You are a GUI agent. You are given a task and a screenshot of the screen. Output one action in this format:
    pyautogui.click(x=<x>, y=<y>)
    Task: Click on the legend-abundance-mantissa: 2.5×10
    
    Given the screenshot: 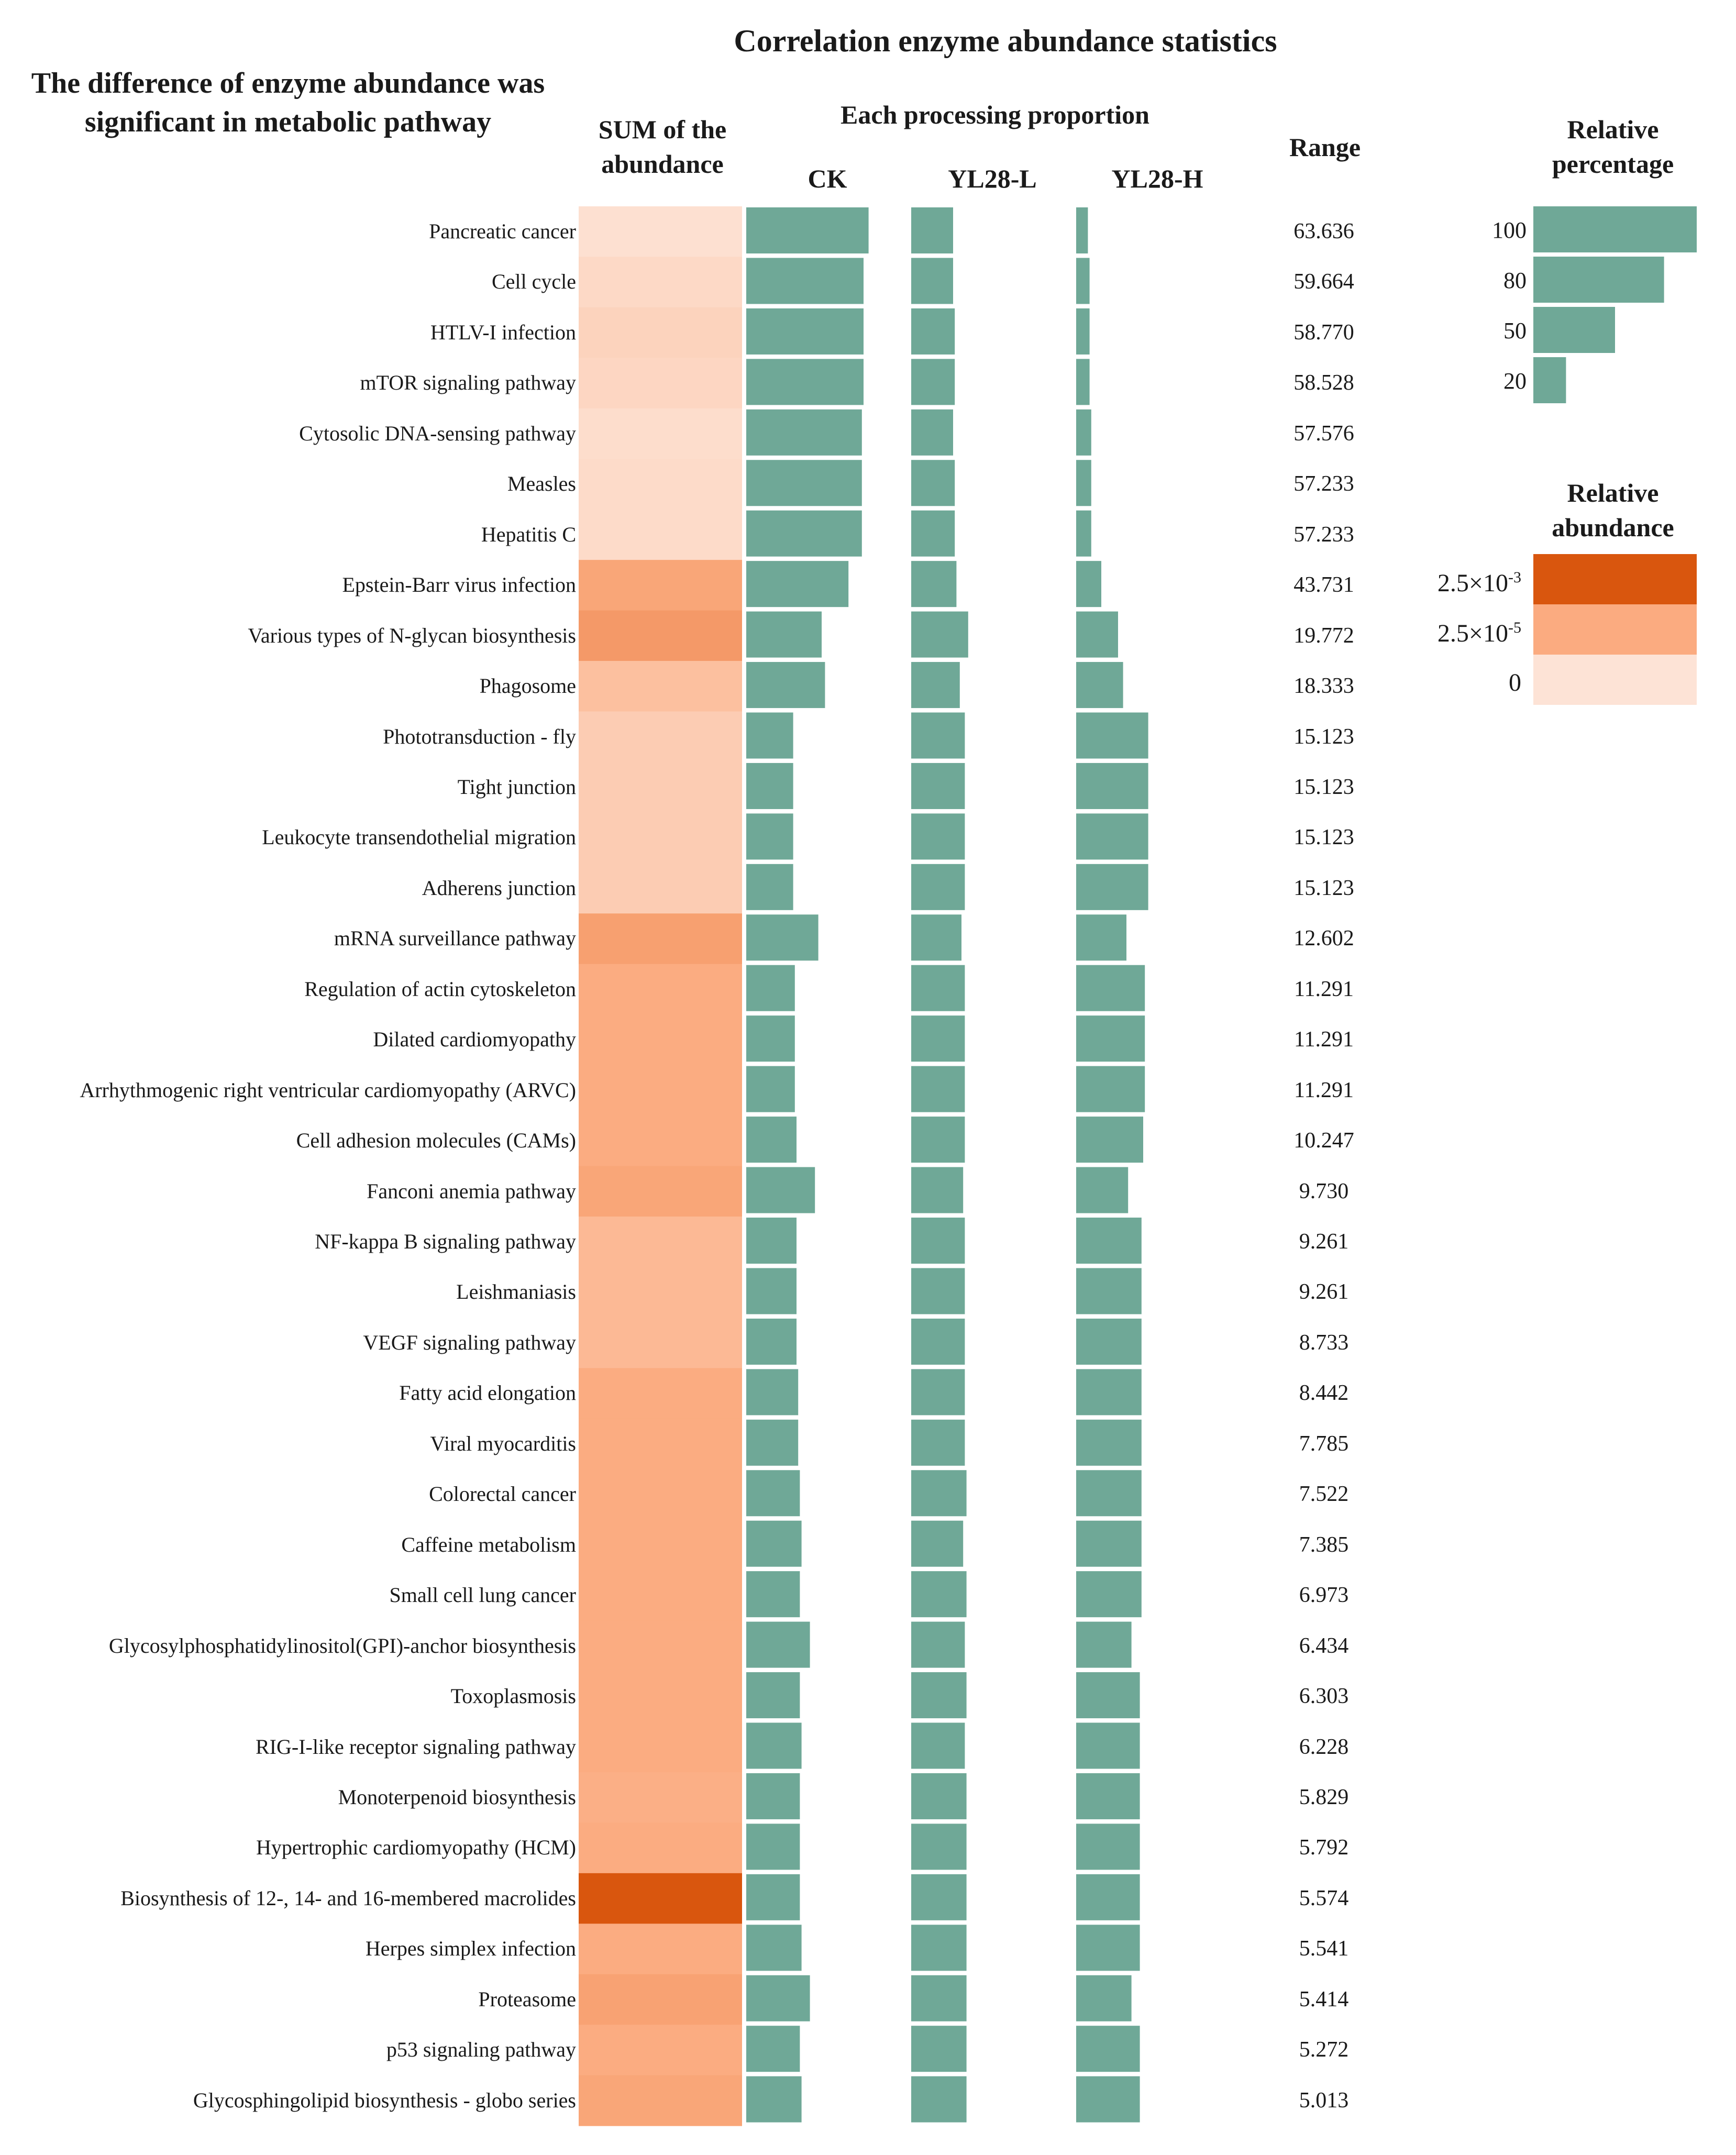 What is the action you would take?
    pyautogui.click(x=1472, y=633)
    